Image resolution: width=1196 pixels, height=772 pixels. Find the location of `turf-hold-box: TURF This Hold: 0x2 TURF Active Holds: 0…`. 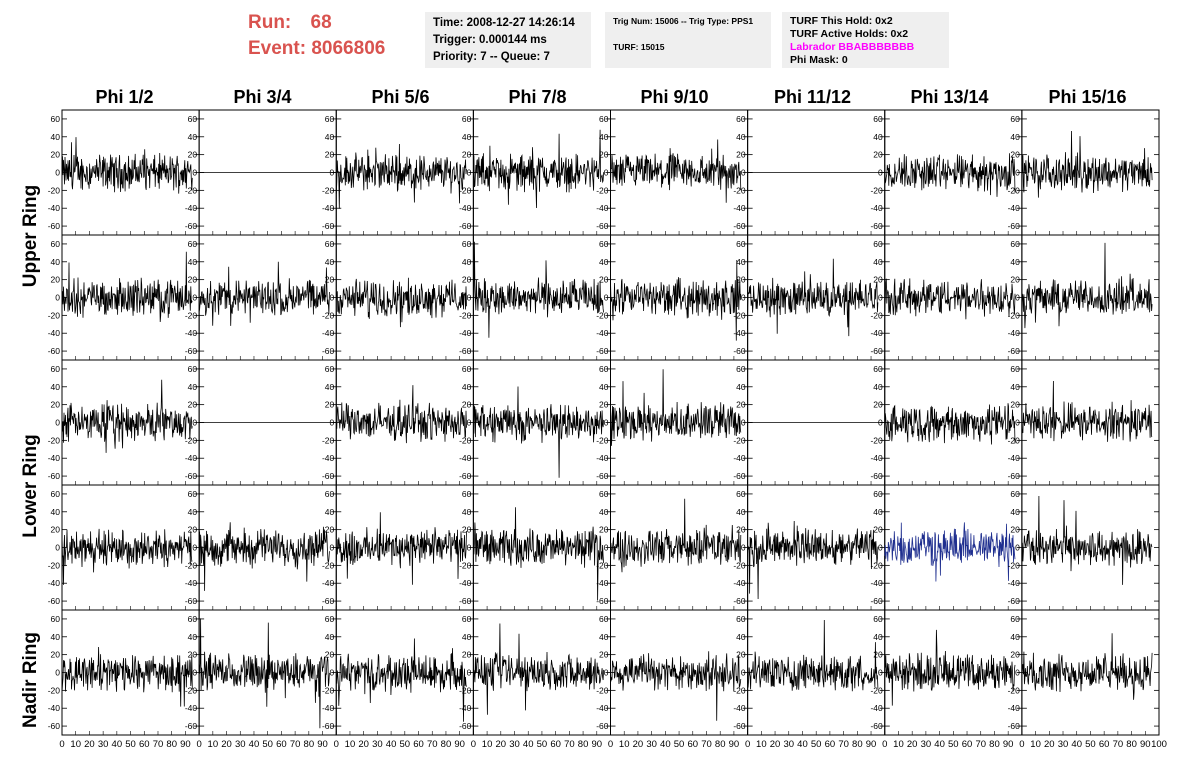

turf-hold-box: TURF This Hold: 0x2 TURF Active Holds: 0… is located at coordinates (865, 40).